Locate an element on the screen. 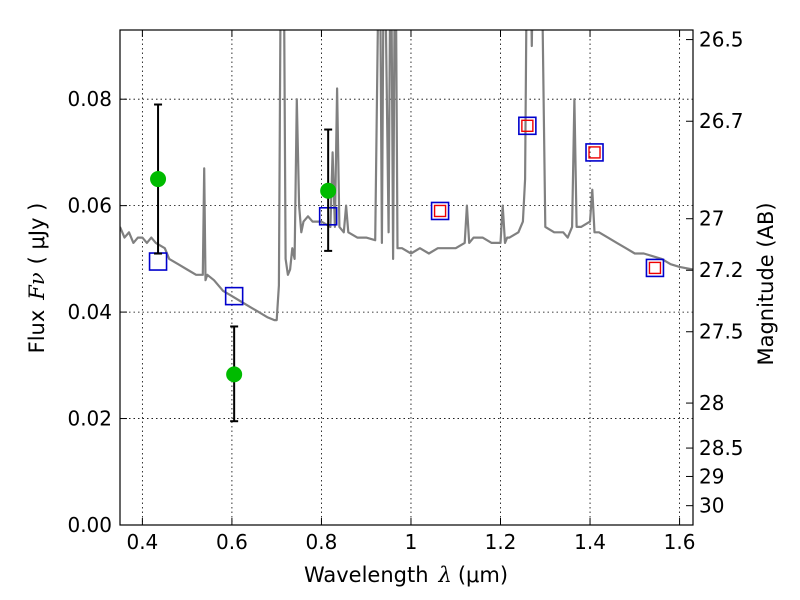  y-tick-label: 0.02 is located at coordinates (89, 419).